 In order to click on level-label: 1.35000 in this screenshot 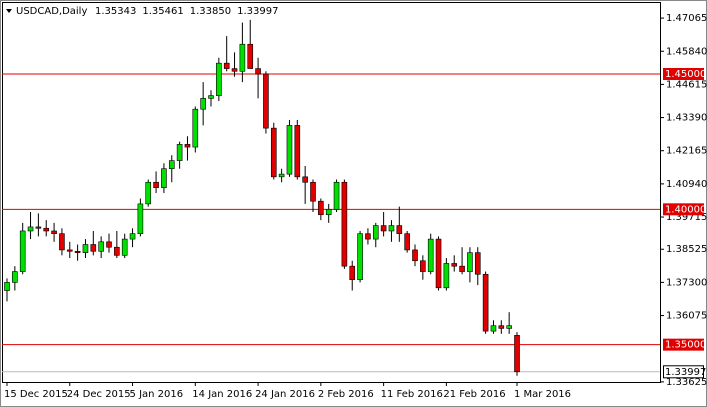, I will do `click(685, 345)`.